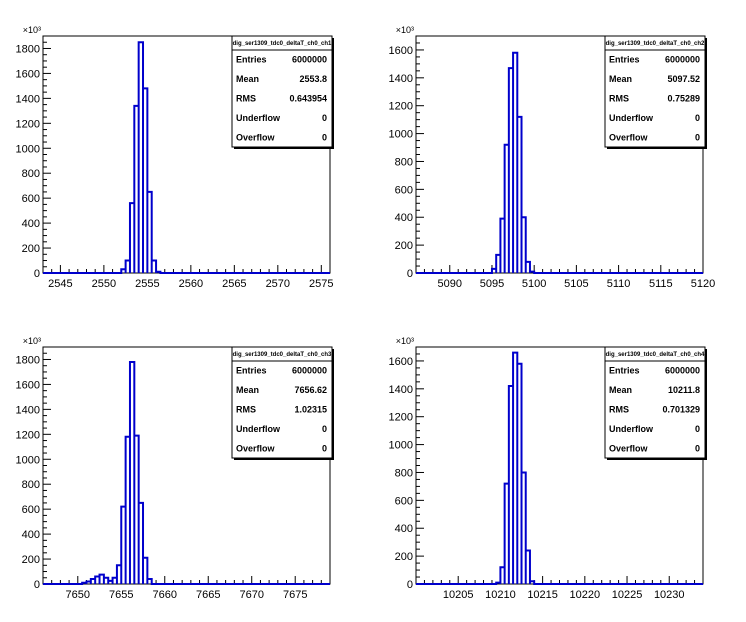 This screenshot has height=622, width=746. I want to click on x-tick-label: 7665, so click(208, 595).